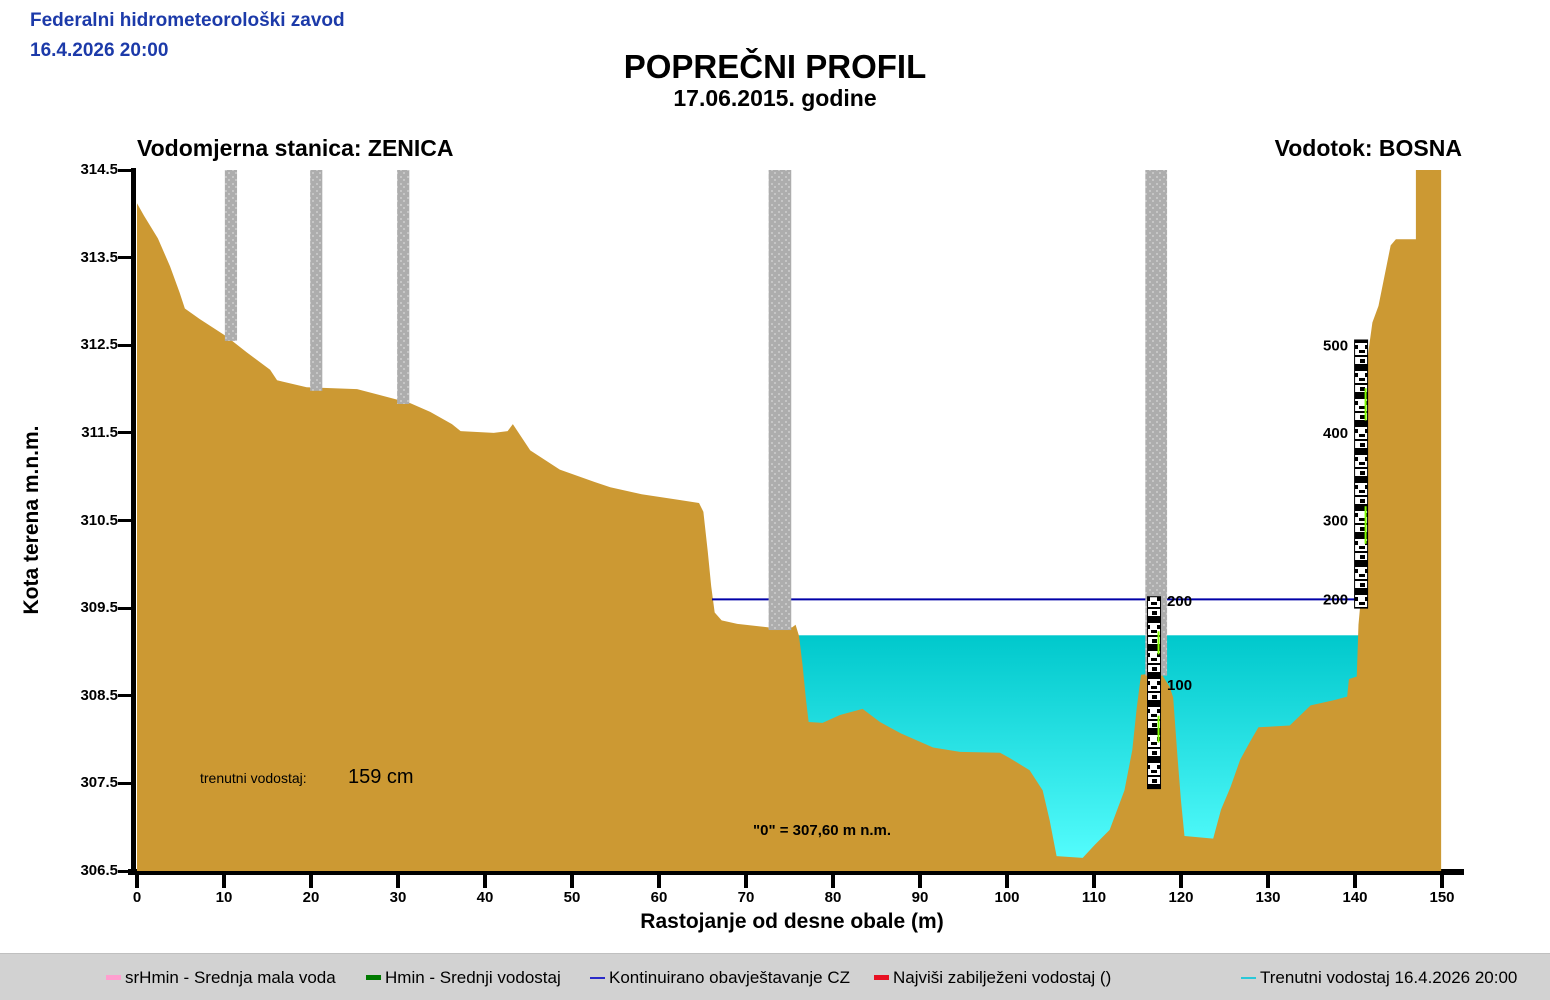  Describe the element at coordinates (1442, 897) in the screenshot. I see `x-tick-label: 150` at that location.